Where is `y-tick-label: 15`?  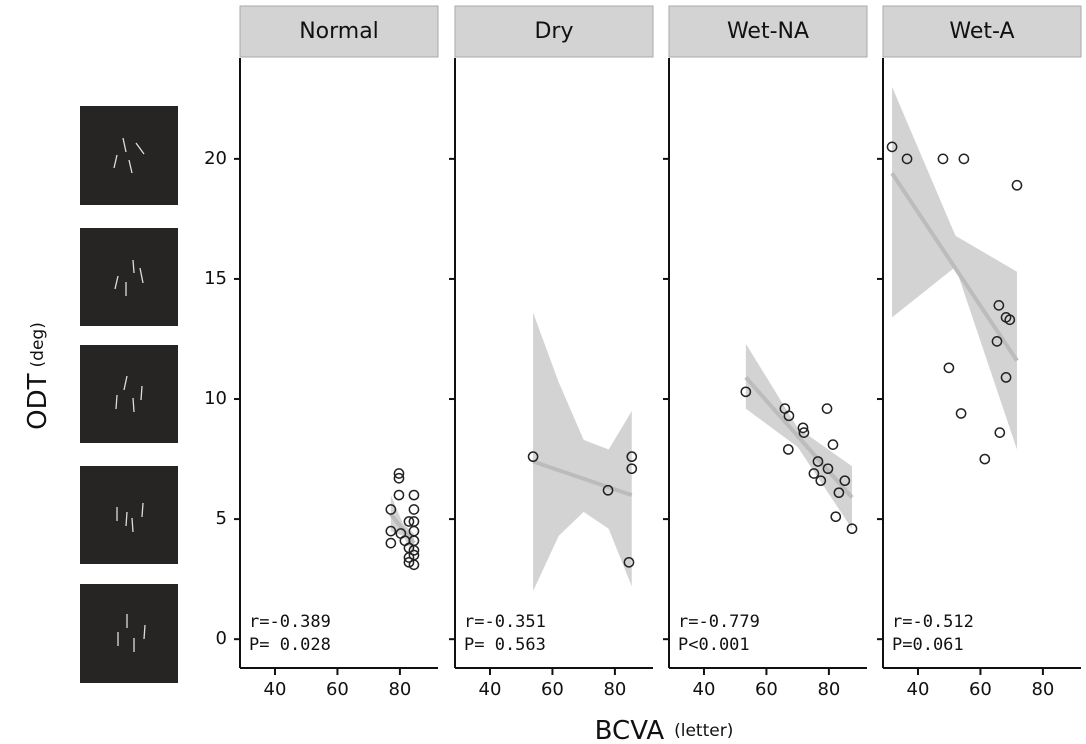 y-tick-label: 15 is located at coordinates (215, 278).